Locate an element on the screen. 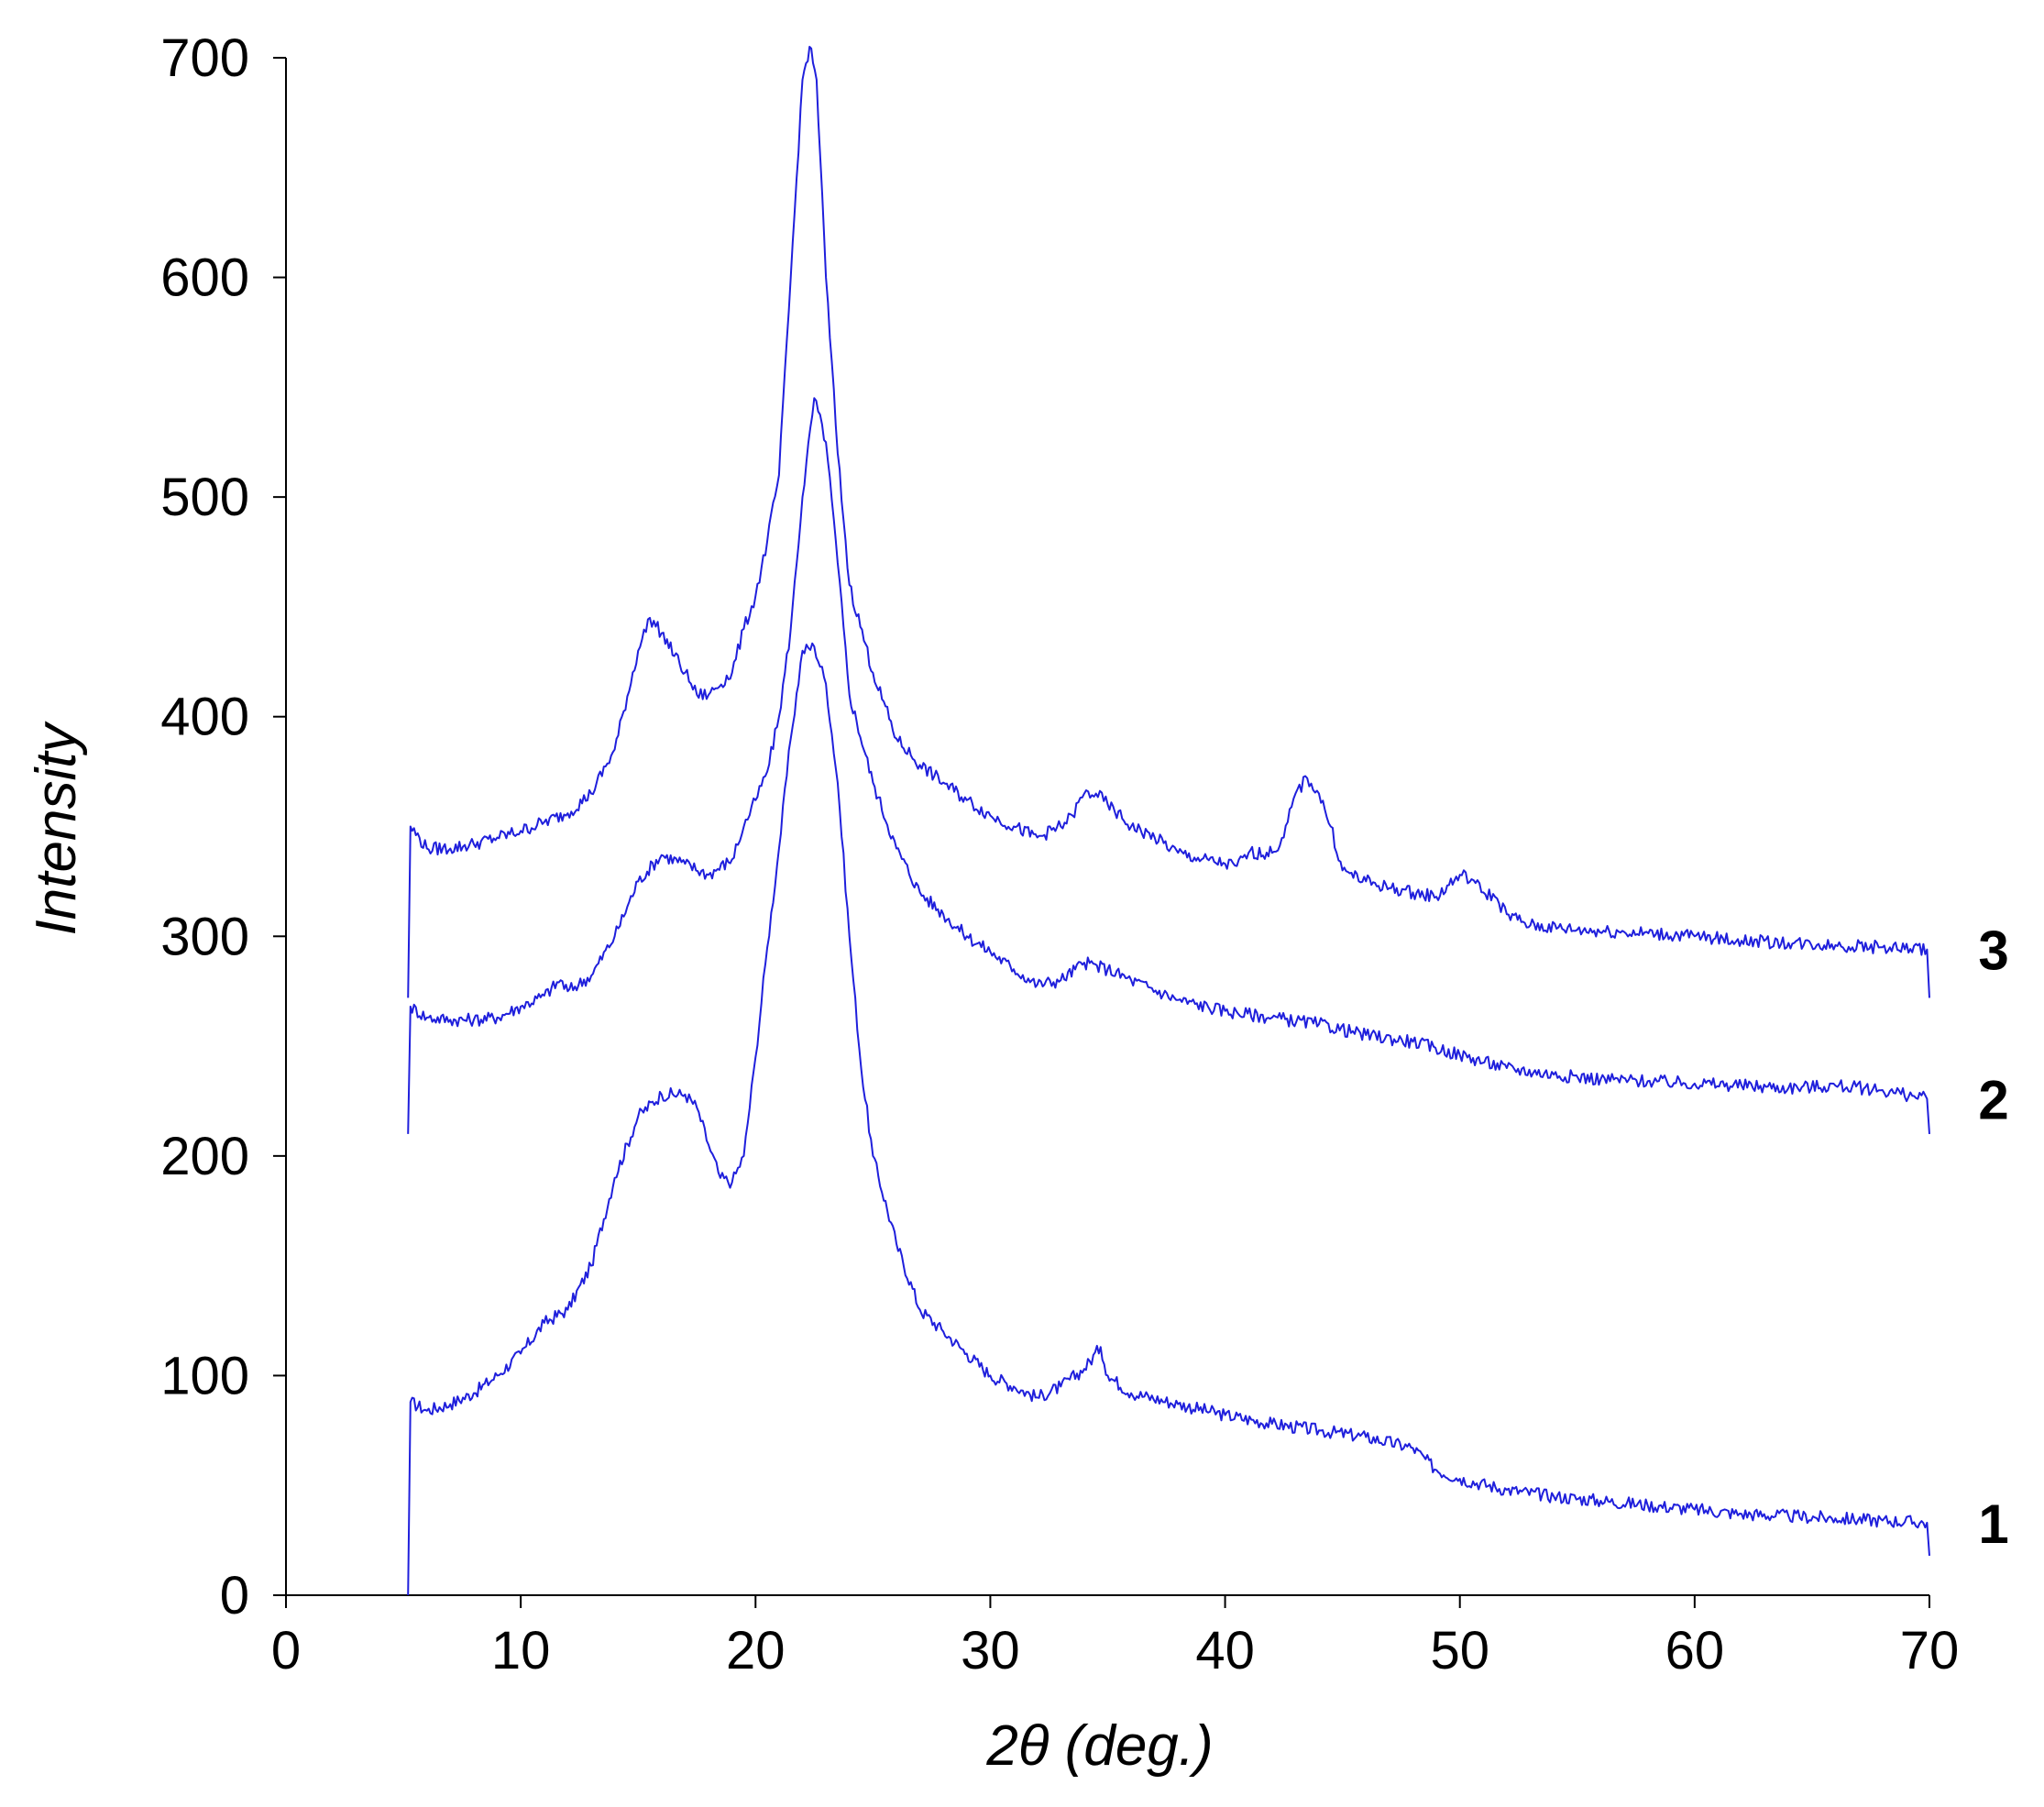 The height and width of the screenshot is (1807, 2044). x-tick-label: 20 is located at coordinates (756, 1650).